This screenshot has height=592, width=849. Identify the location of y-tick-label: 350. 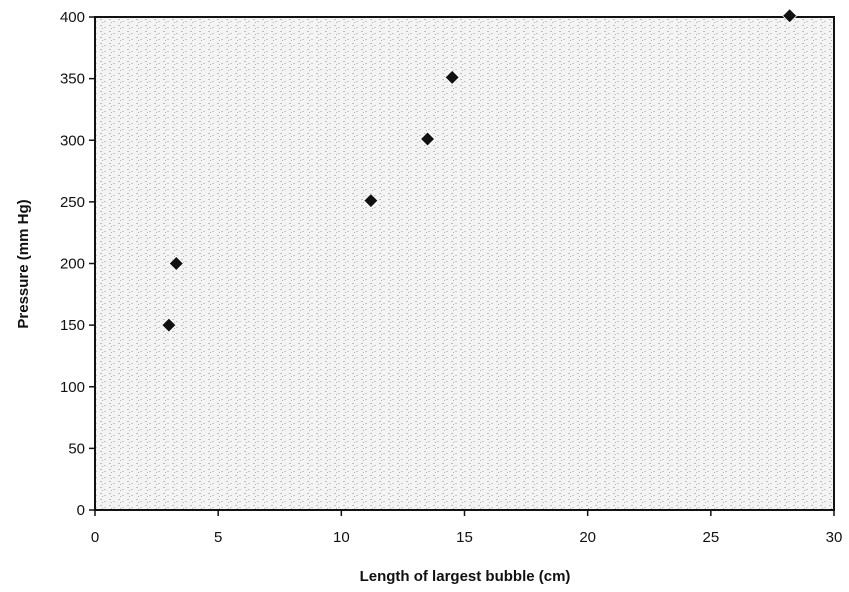
(72, 79).